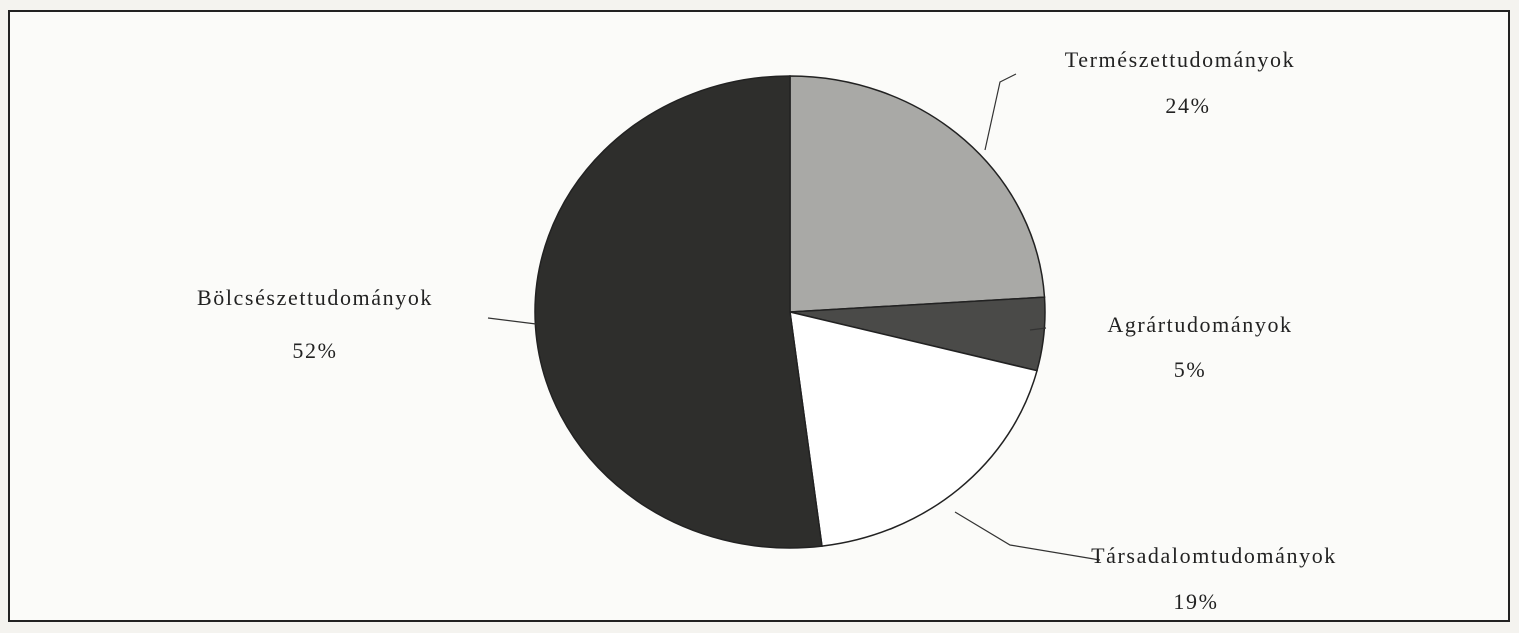  I want to click on slice-label: Bölcsészettudományok, so click(315, 297).